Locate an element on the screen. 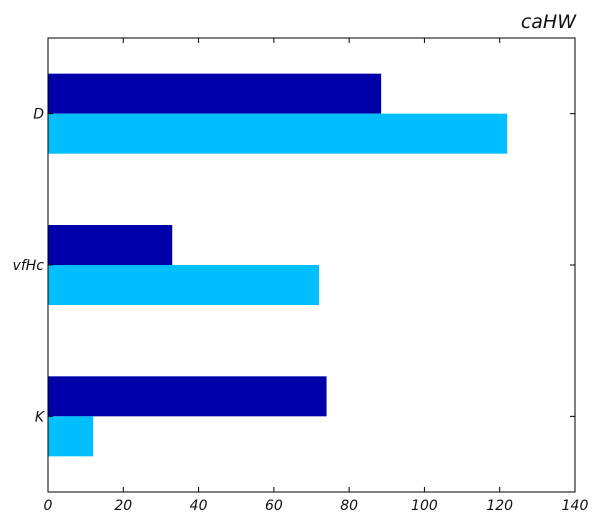  x-tick-label: 40 is located at coordinates (199, 506).